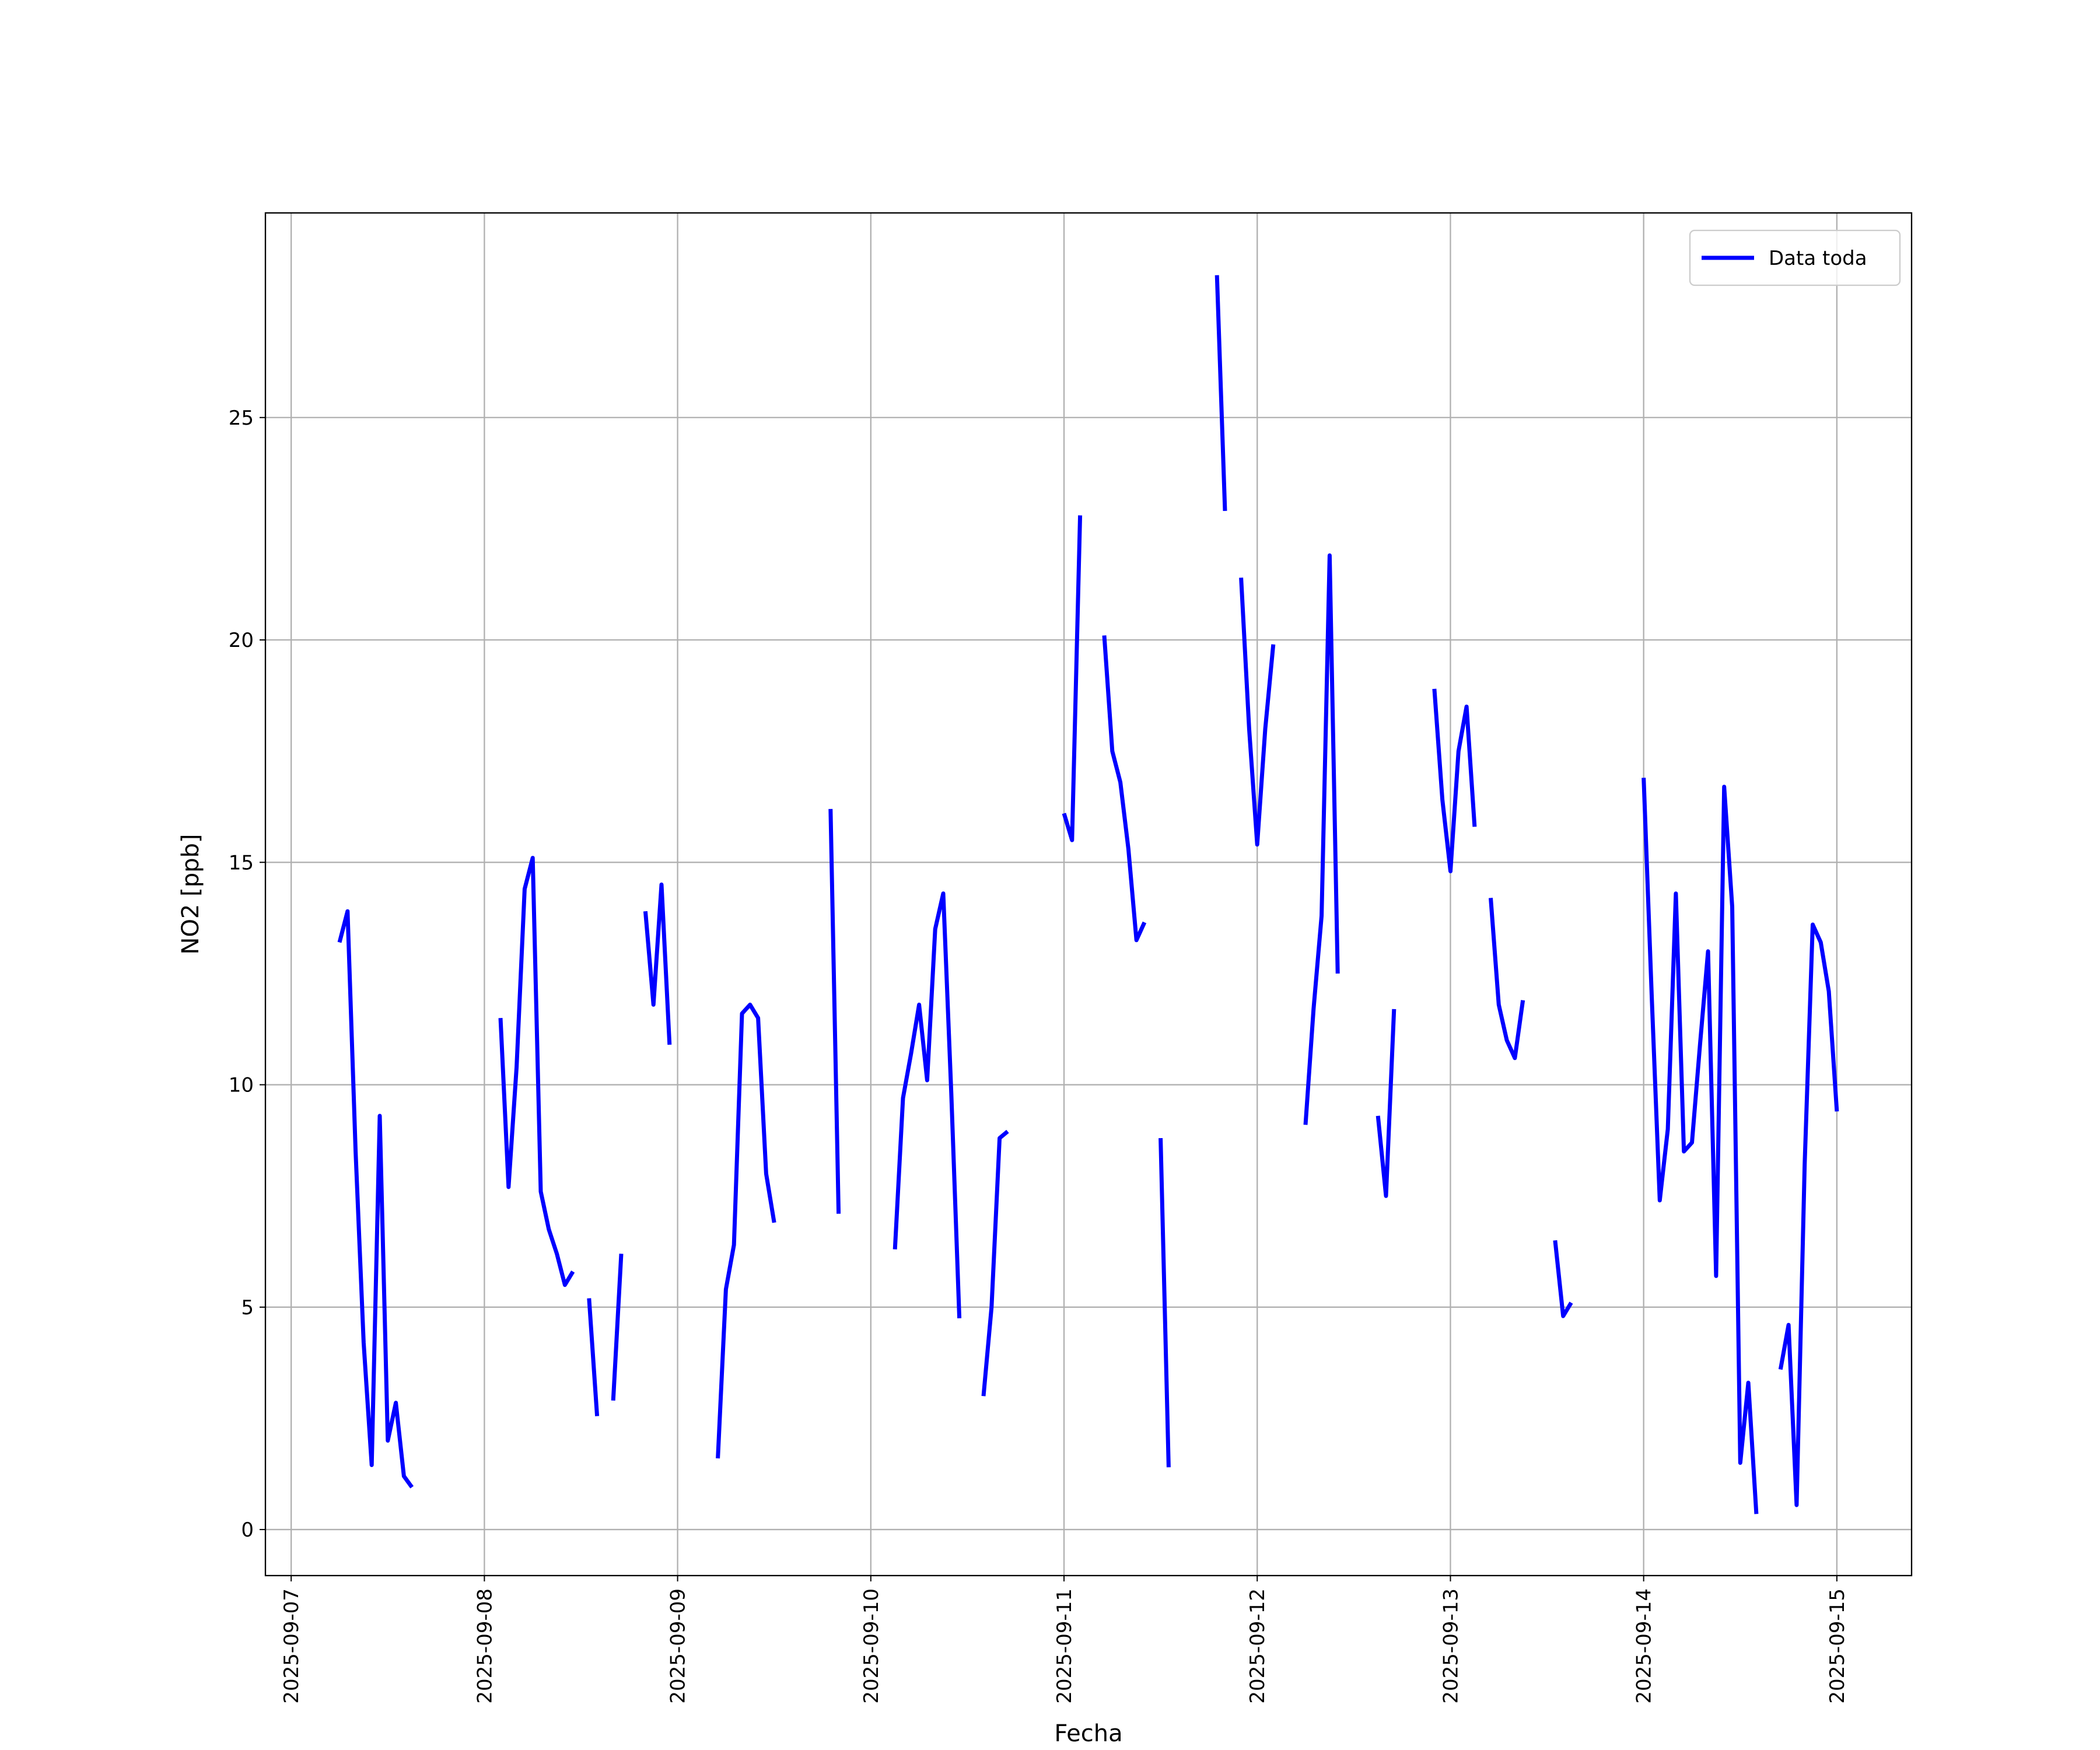 Image resolution: width=2100 pixels, height=1750 pixels. I want to click on x-tick-label: 2025-09-07, so click(291, 1646).